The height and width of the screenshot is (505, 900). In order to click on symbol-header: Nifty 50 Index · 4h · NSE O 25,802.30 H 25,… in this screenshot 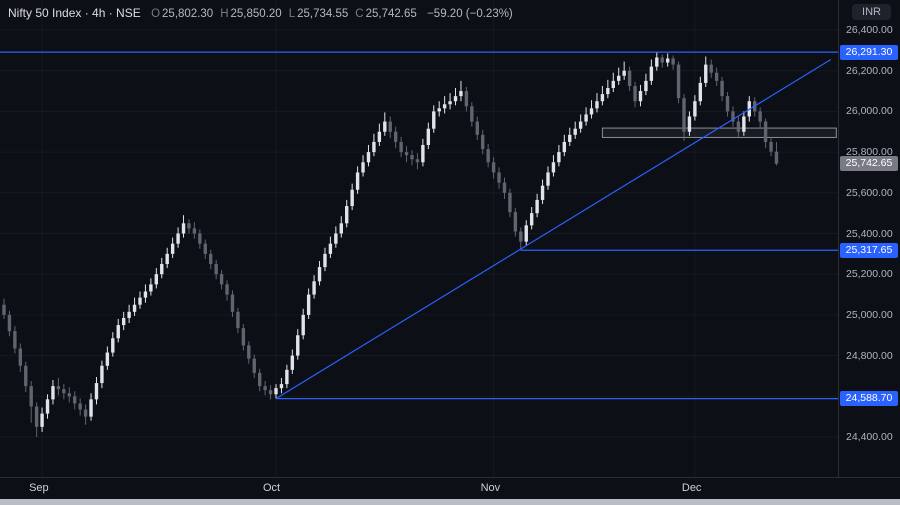, I will do `click(260, 13)`.